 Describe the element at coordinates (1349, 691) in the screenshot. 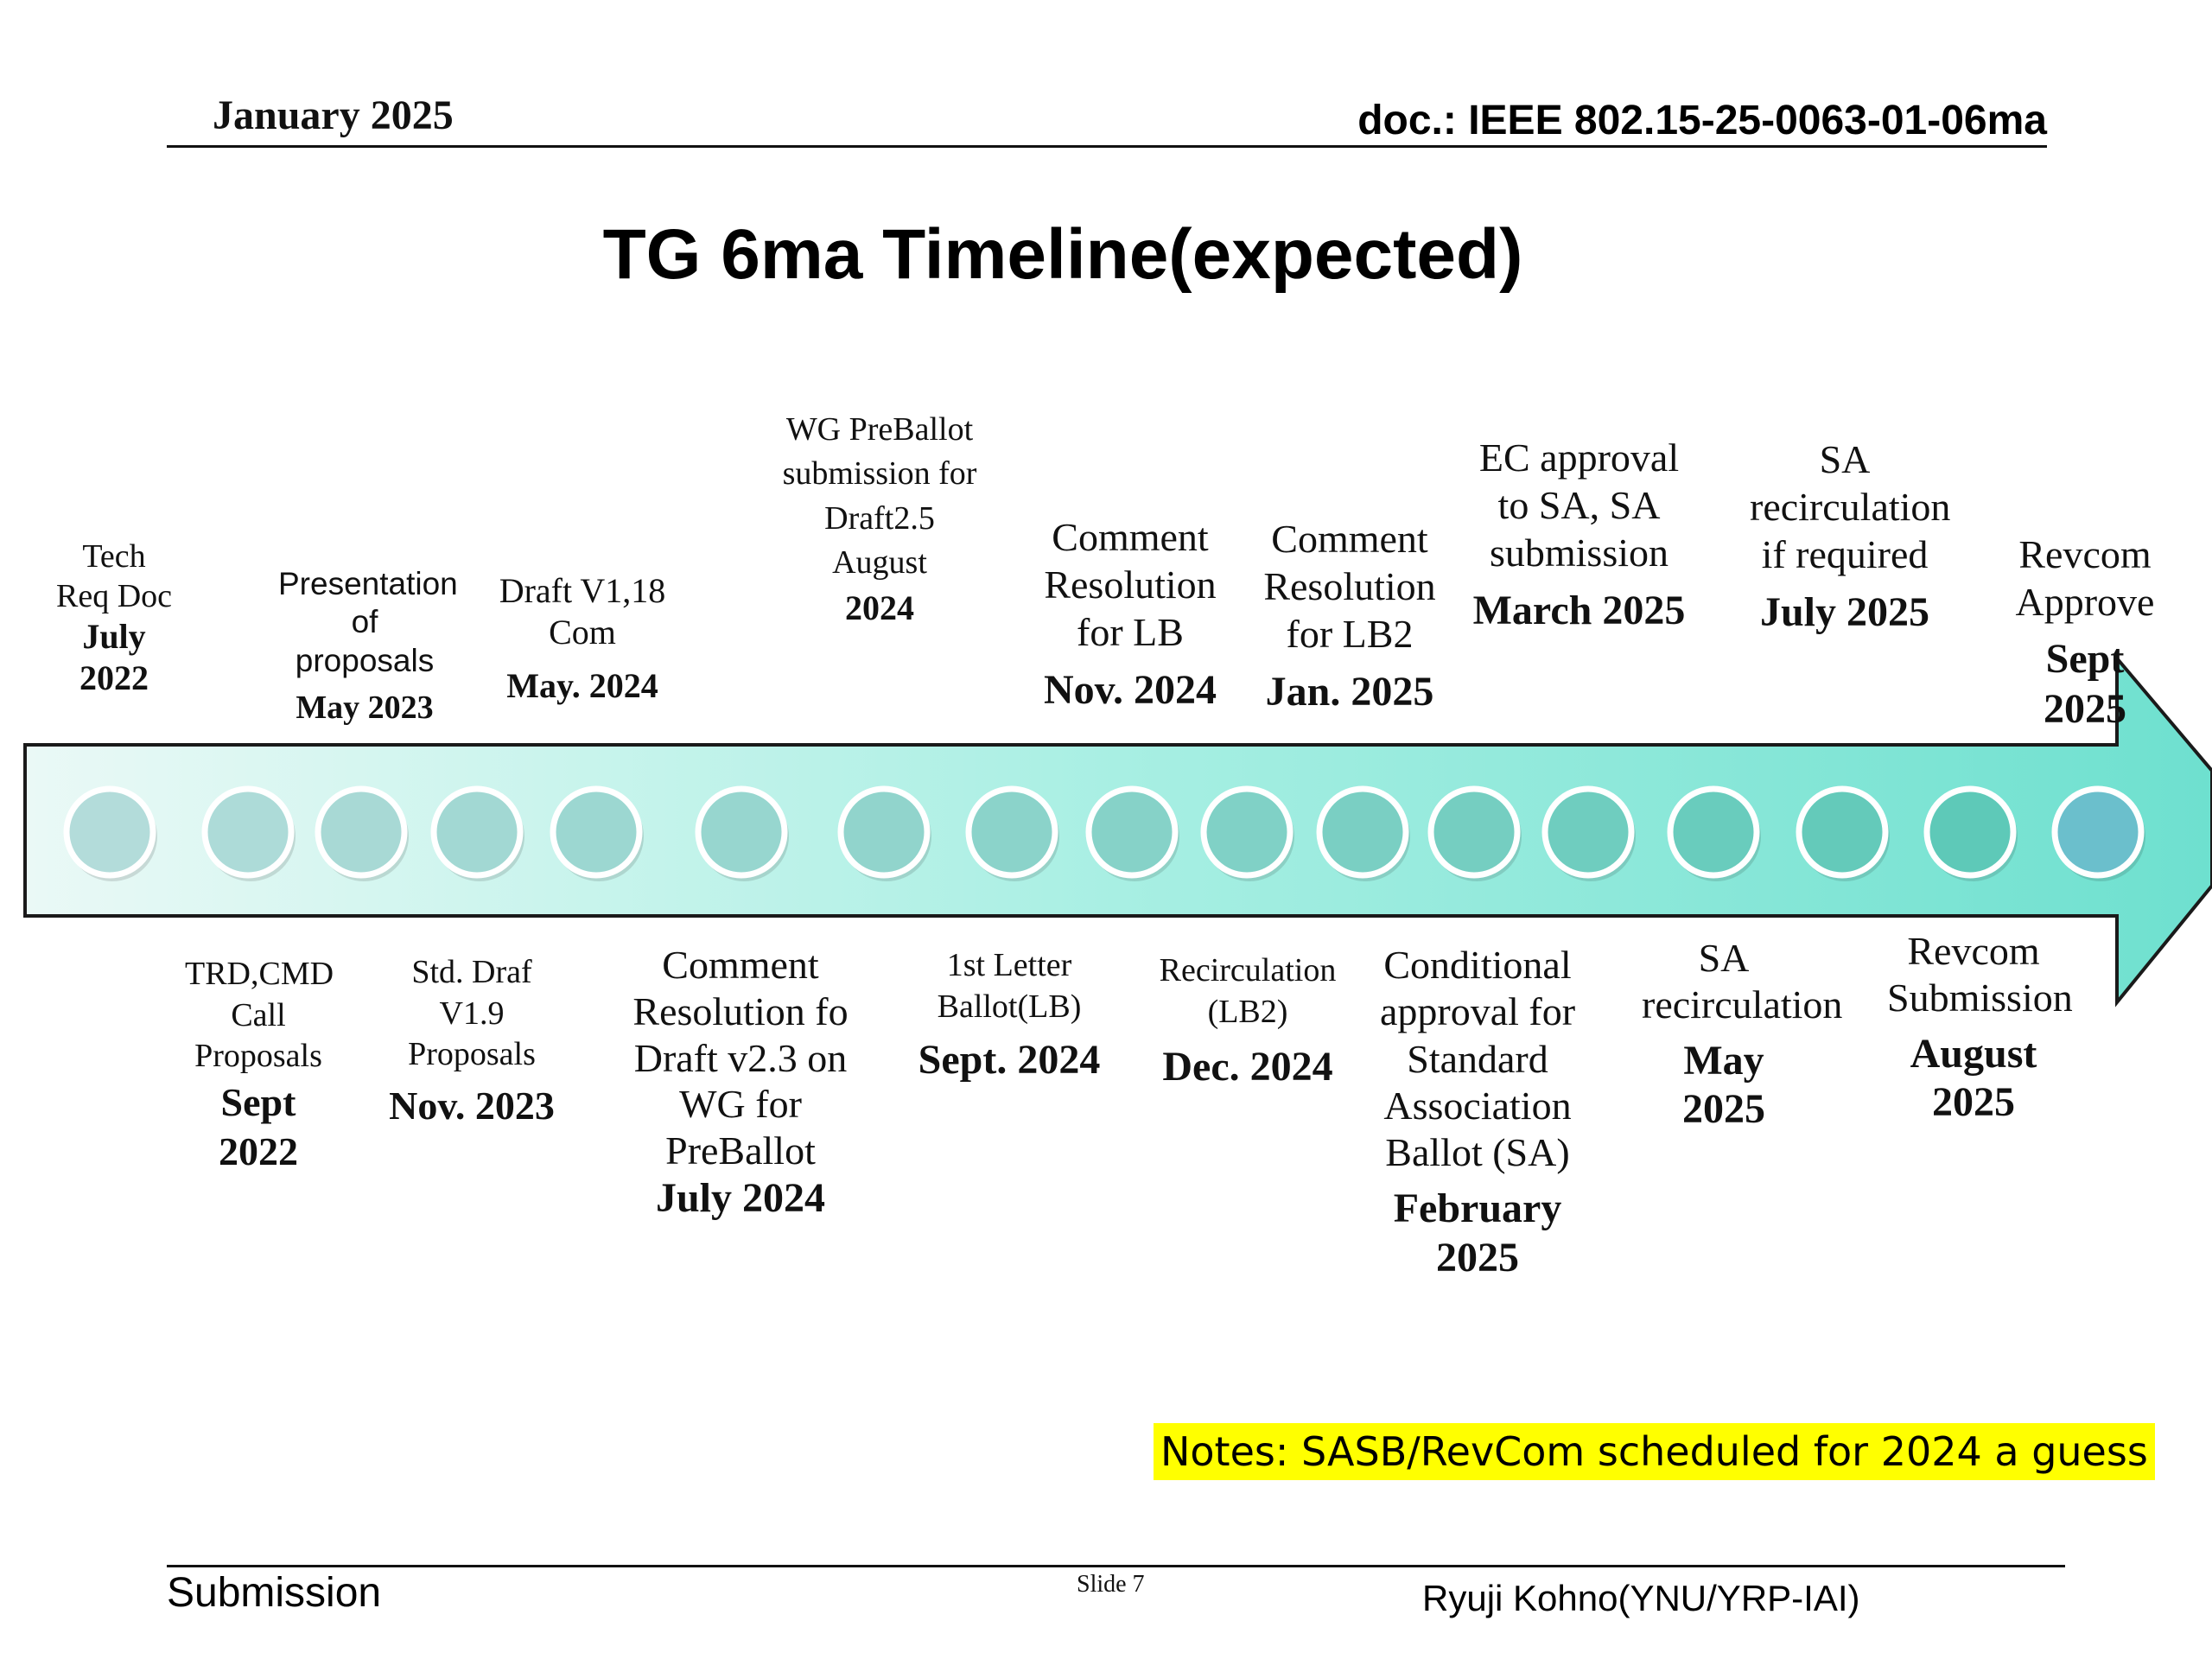

I see `milestone-date: Jan. 2025` at that location.